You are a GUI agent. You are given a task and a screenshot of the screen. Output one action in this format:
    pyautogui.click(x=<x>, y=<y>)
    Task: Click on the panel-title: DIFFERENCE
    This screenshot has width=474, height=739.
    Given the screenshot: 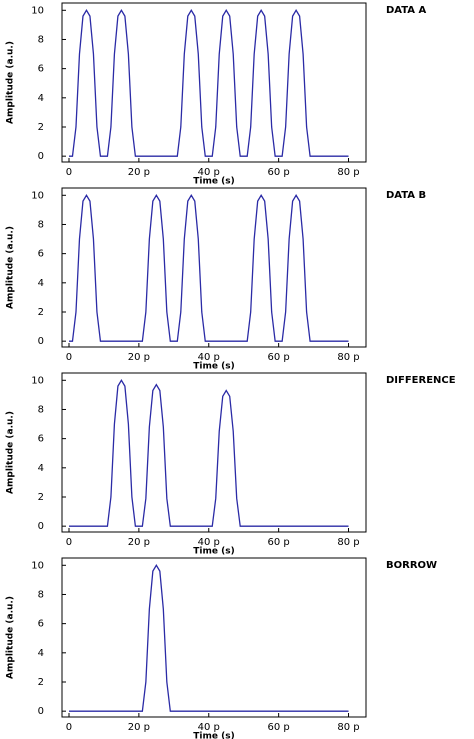 What is the action you would take?
    pyautogui.click(x=421, y=380)
    